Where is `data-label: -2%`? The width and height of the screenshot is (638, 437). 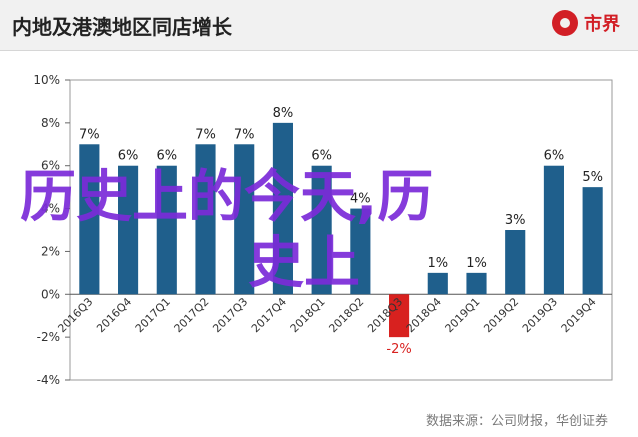 data-label: -2% is located at coordinates (398, 349).